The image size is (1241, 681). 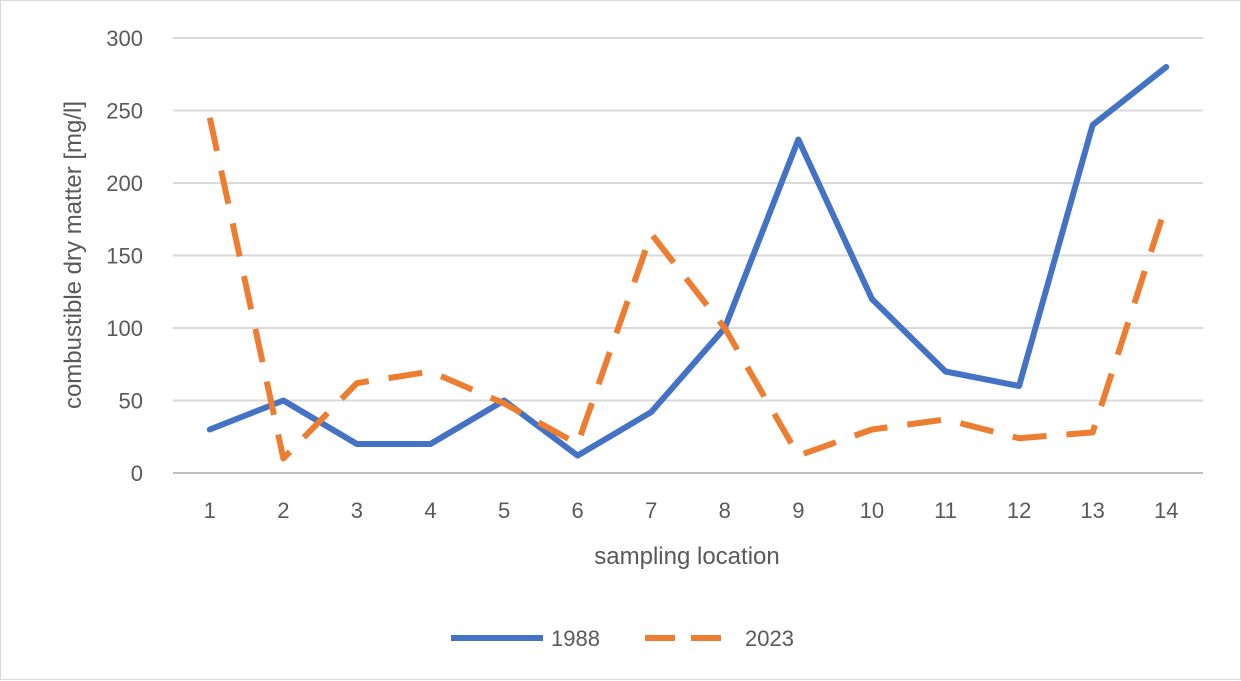 I want to click on x-tick-label: 2, so click(x=283, y=510).